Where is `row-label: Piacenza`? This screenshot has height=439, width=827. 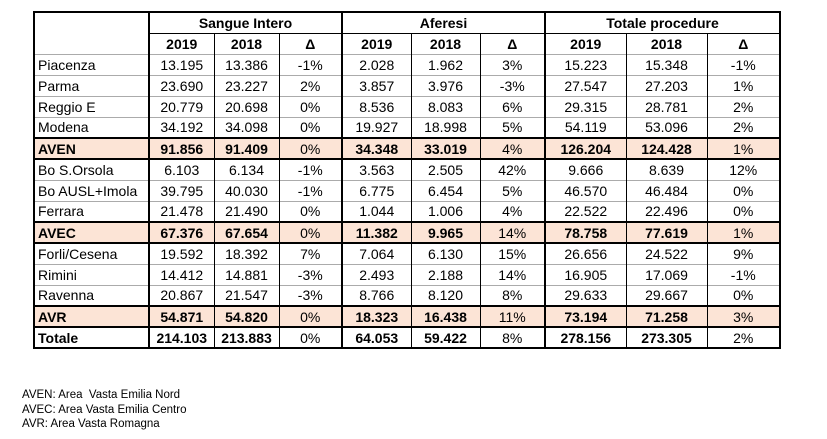
row-label: Piacenza is located at coordinates (91, 64).